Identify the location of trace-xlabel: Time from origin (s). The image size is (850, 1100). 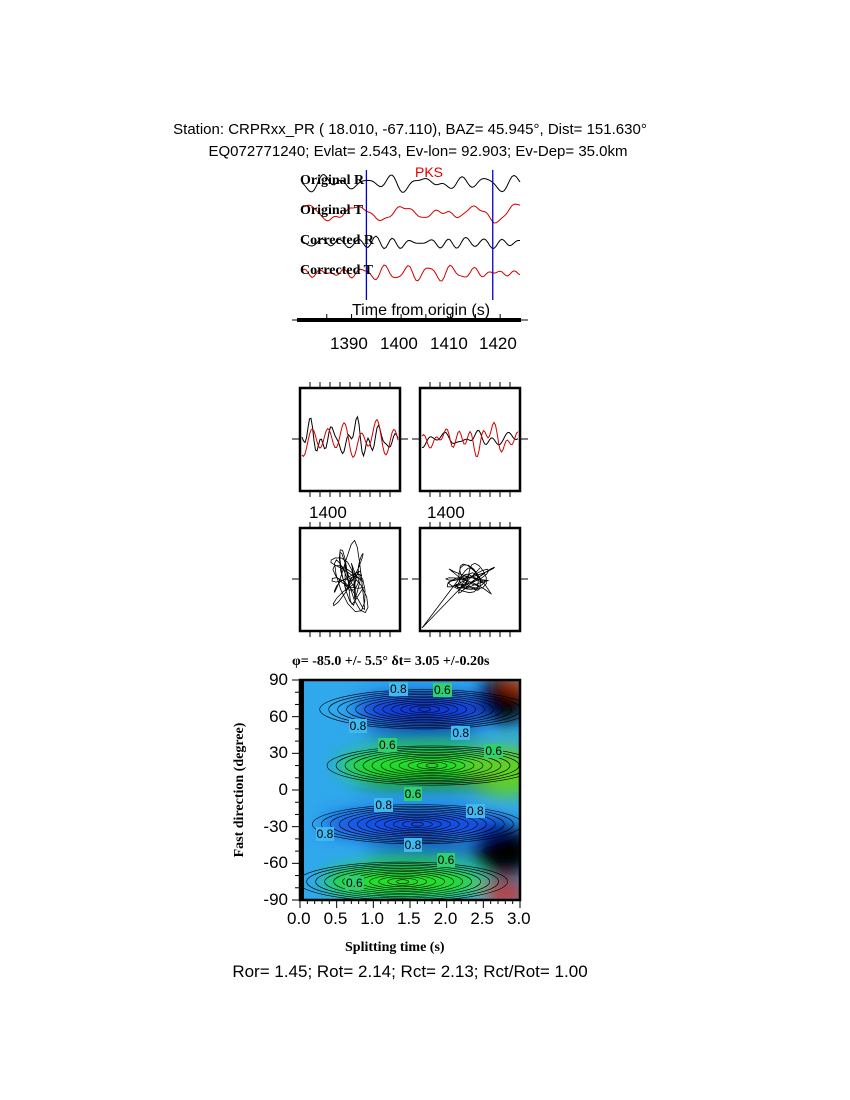
(421, 310).